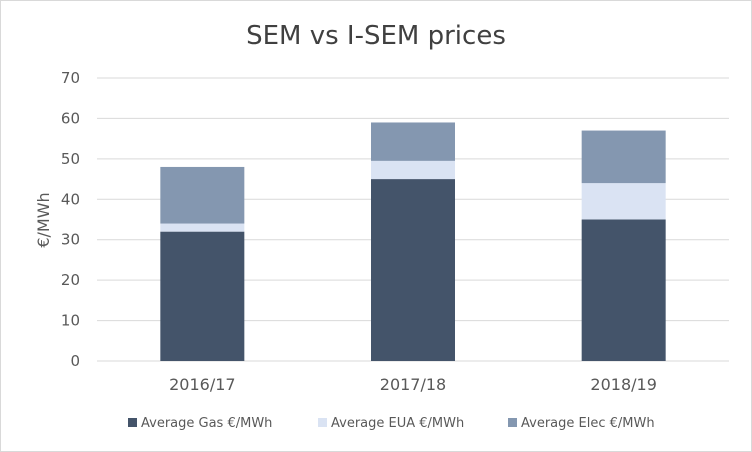 Image resolution: width=752 pixels, height=452 pixels. Describe the element at coordinates (70, 78) in the screenshot. I see `y-tick-label: 70` at that location.